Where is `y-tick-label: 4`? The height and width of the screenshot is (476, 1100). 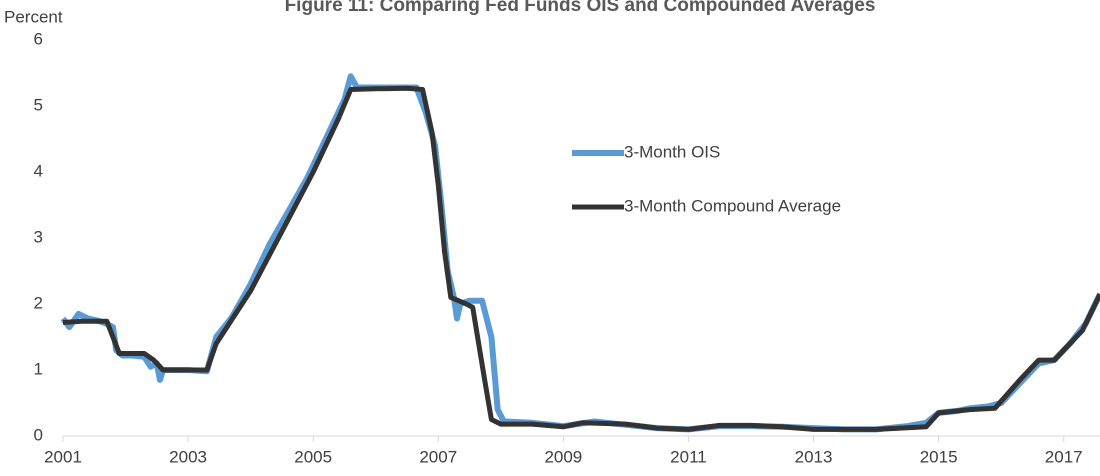 y-tick-label: 4 is located at coordinates (38, 170).